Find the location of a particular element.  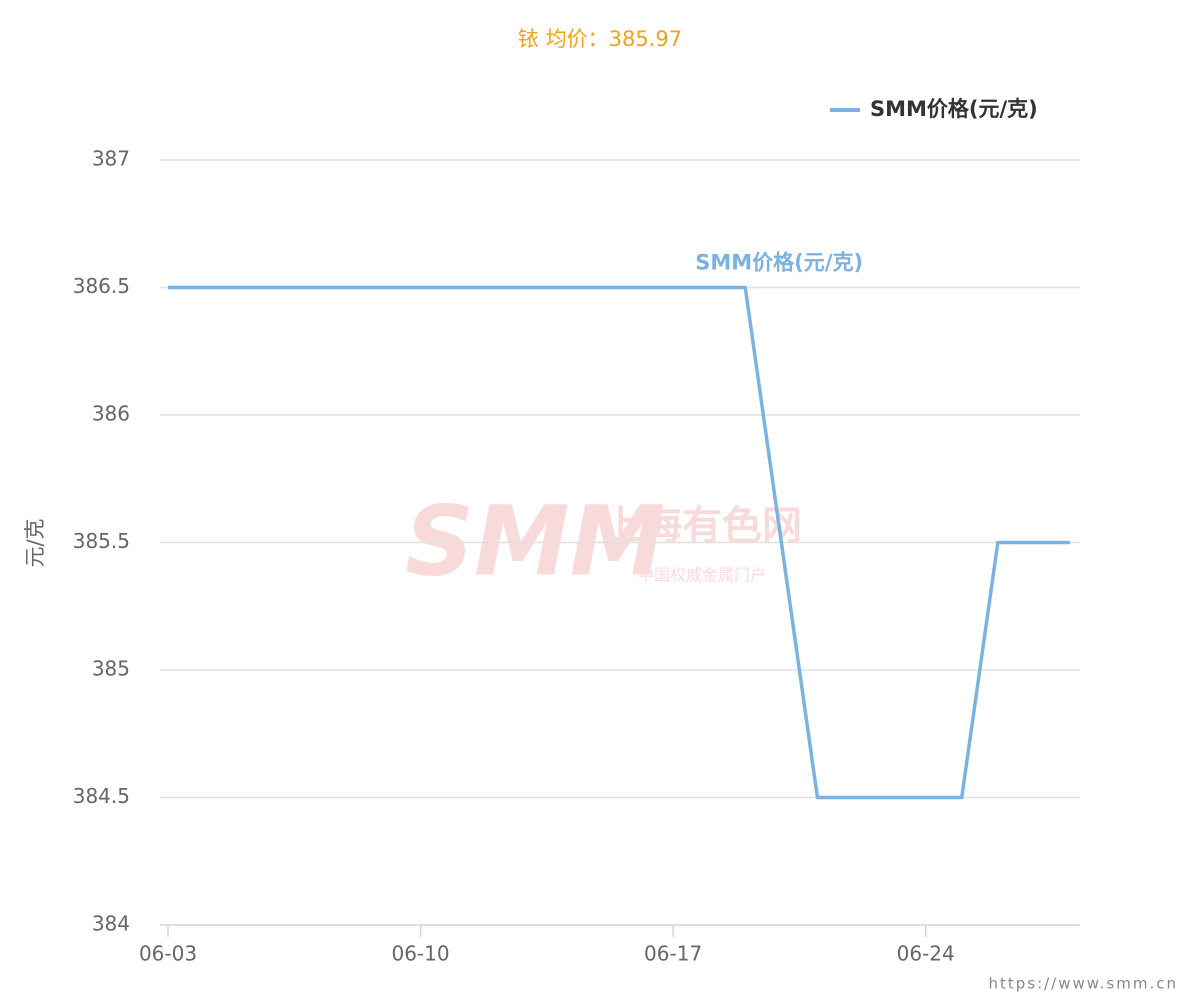

watermark-name: 上海有色网 is located at coordinates (702, 526).